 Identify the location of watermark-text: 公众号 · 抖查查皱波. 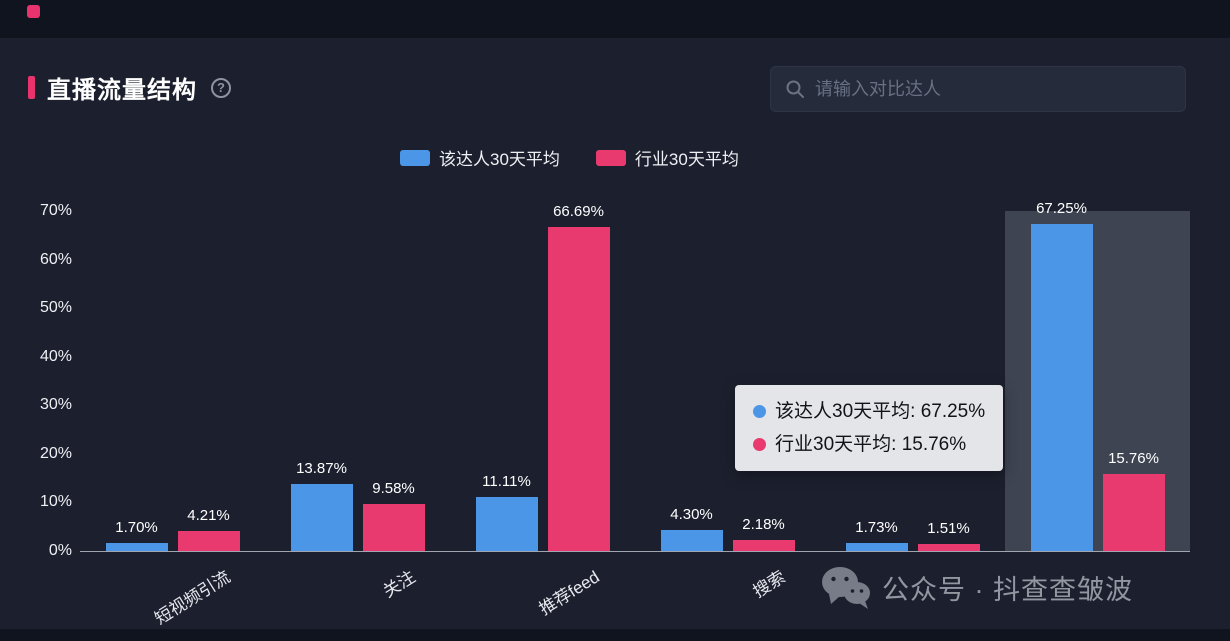
(1007, 589).